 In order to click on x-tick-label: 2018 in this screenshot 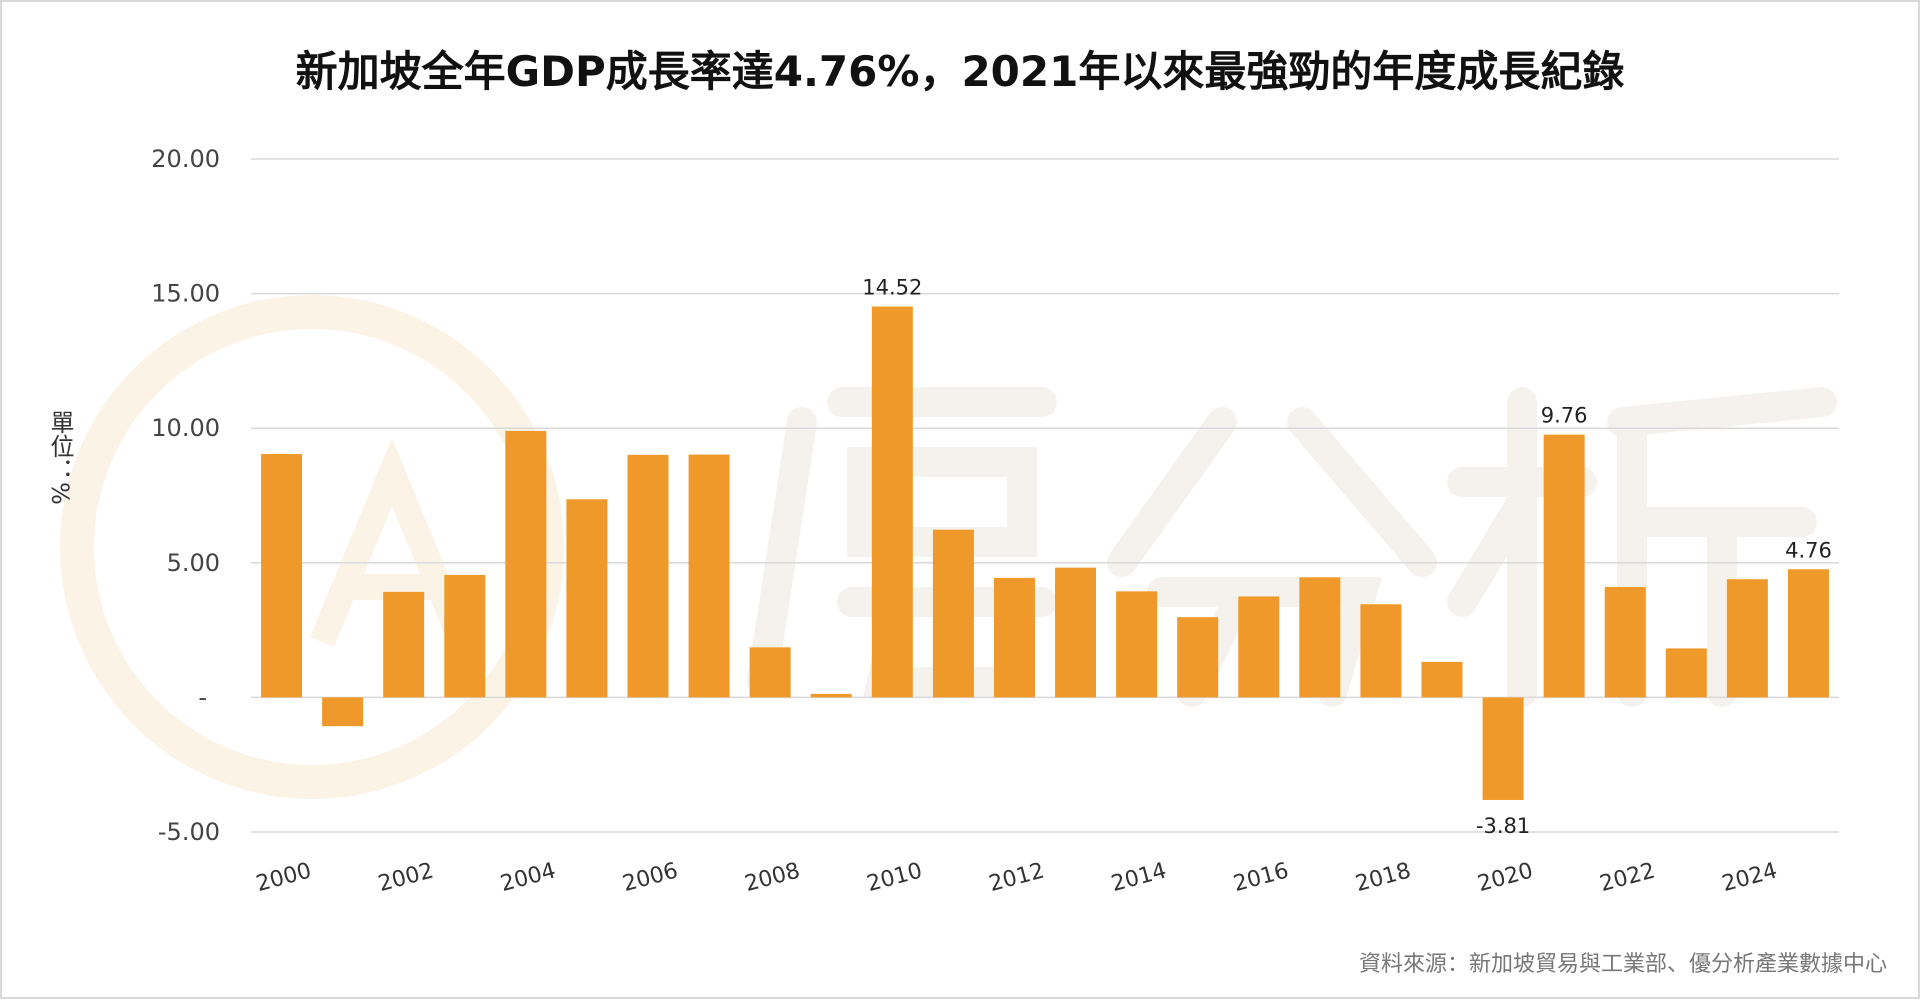, I will do `click(1383, 877)`.